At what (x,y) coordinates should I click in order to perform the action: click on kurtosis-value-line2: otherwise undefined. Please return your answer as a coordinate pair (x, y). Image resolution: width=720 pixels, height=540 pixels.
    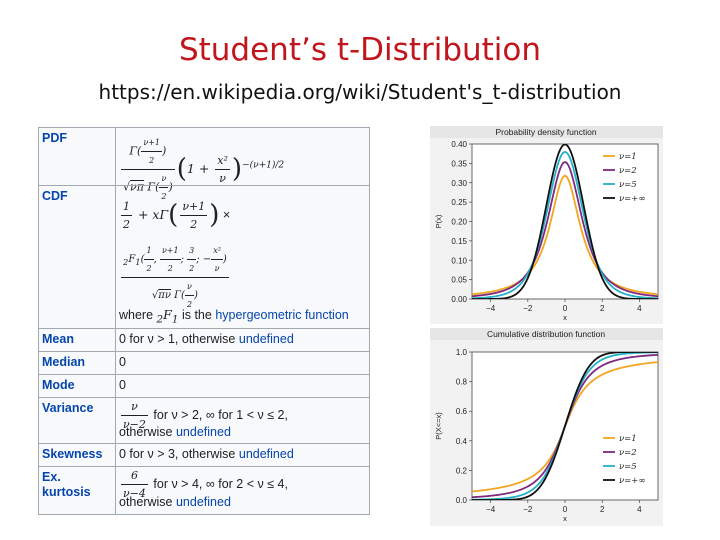
    Looking at the image, I should click on (242, 502).